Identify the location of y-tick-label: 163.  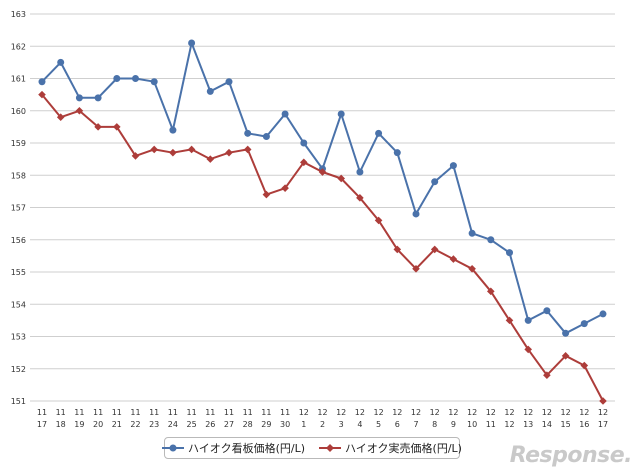
(18, 14).